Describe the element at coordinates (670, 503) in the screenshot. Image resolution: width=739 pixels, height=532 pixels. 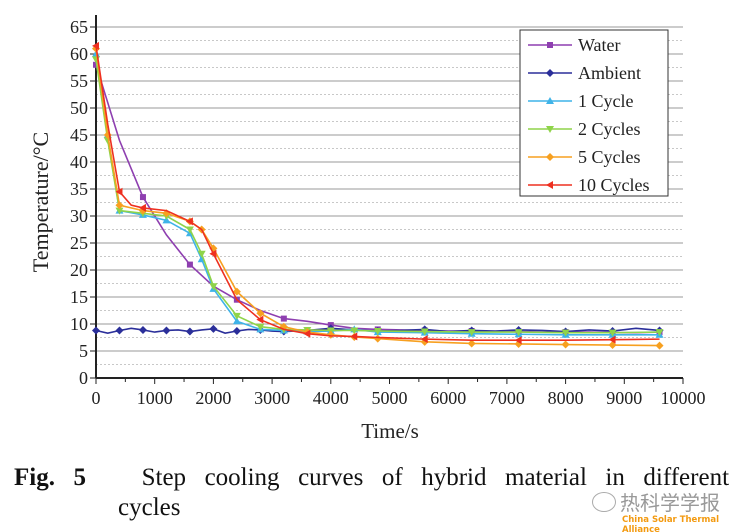
I see `watermark-name: 热科学学报` at that location.